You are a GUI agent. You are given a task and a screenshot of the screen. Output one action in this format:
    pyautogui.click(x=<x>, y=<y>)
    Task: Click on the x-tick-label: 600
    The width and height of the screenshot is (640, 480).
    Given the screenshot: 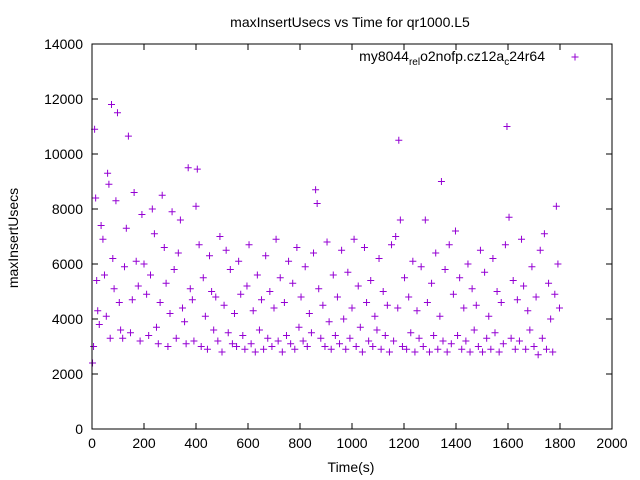 What is the action you would take?
    pyautogui.click(x=248, y=443)
    